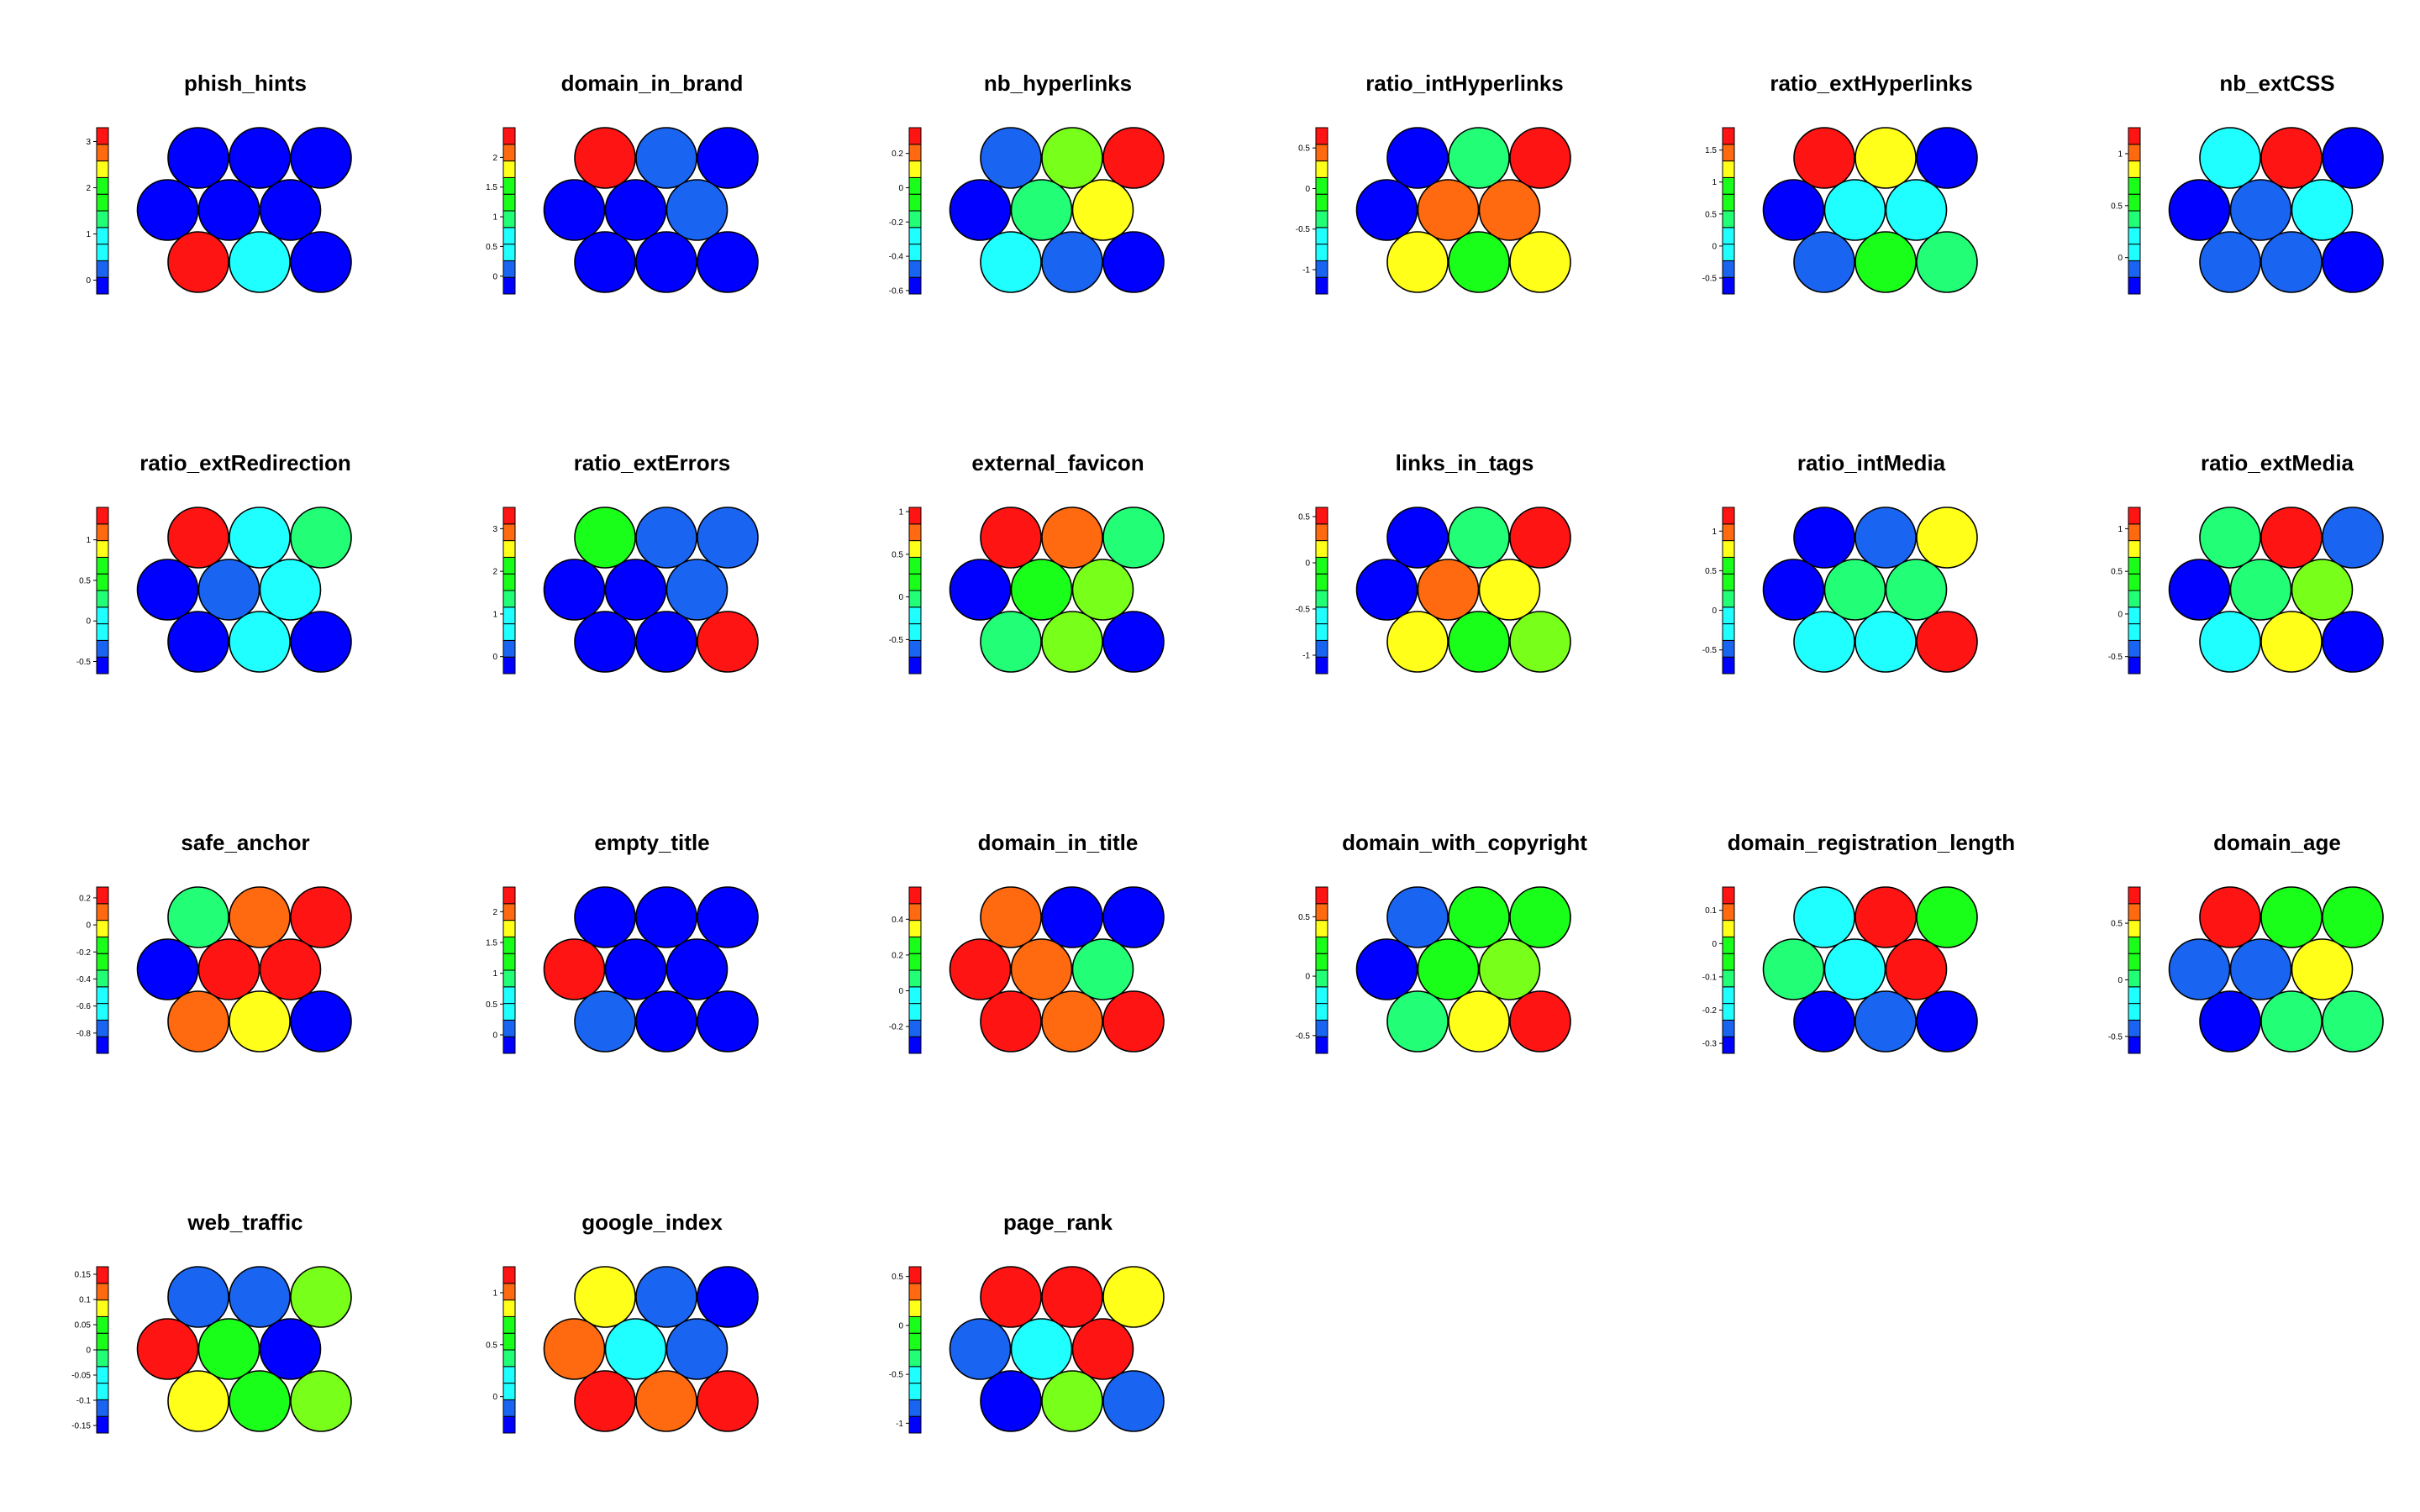  Describe the element at coordinates (651, 842) in the screenshot. I see `panel-title: empty_title` at that location.